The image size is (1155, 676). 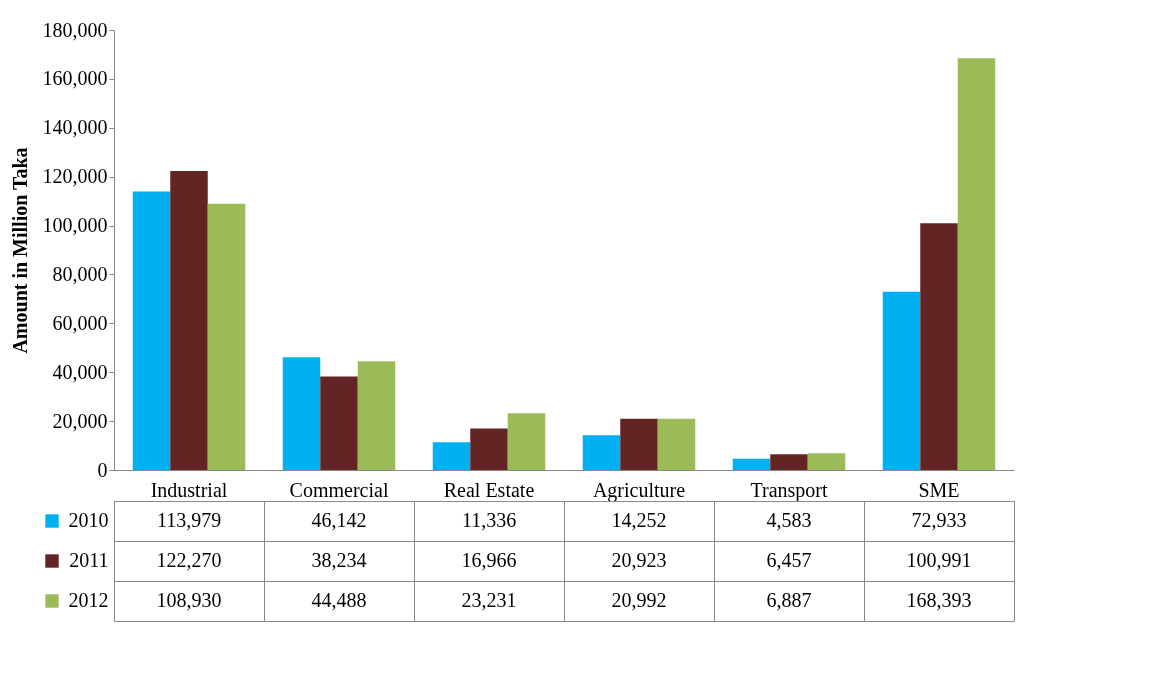 I want to click on data-label: 38,234, so click(x=339, y=560).